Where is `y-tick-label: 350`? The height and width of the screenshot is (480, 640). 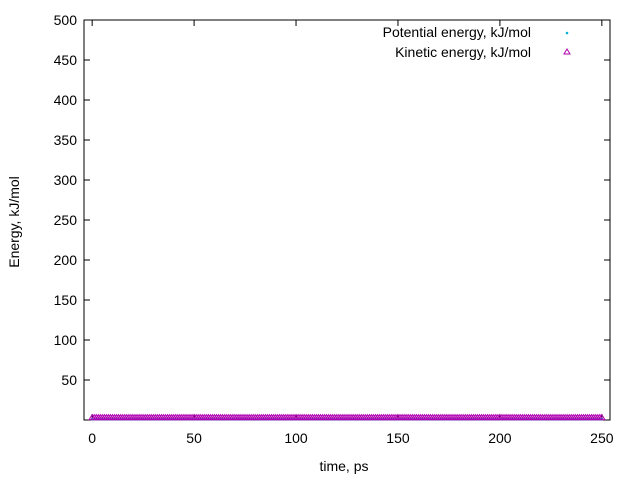
y-tick-label: 350 is located at coordinates (66, 140).